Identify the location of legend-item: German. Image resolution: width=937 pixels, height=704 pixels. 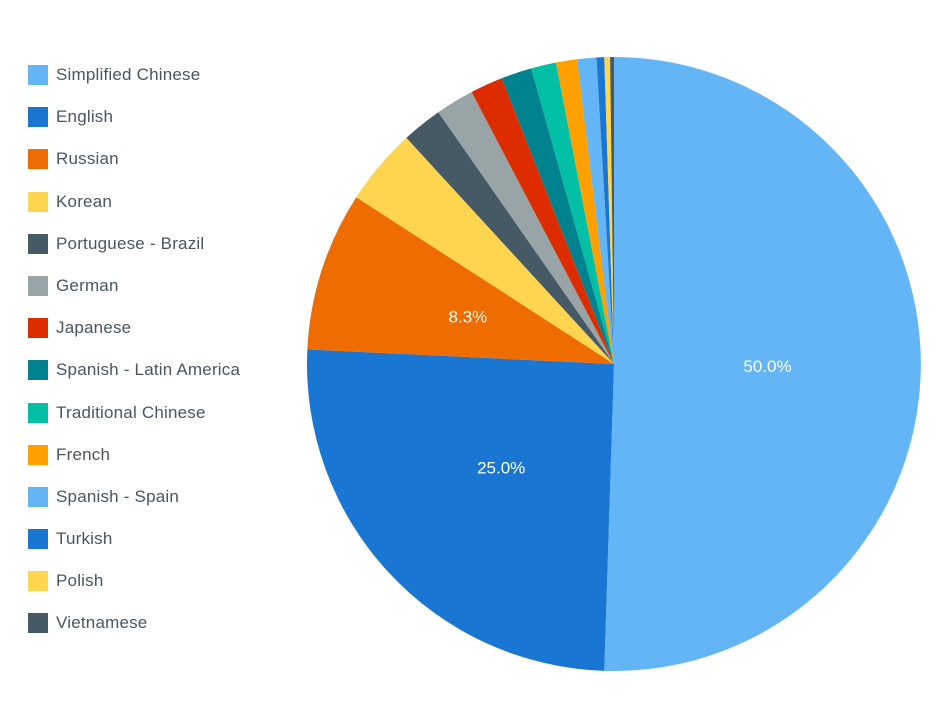
(134, 296).